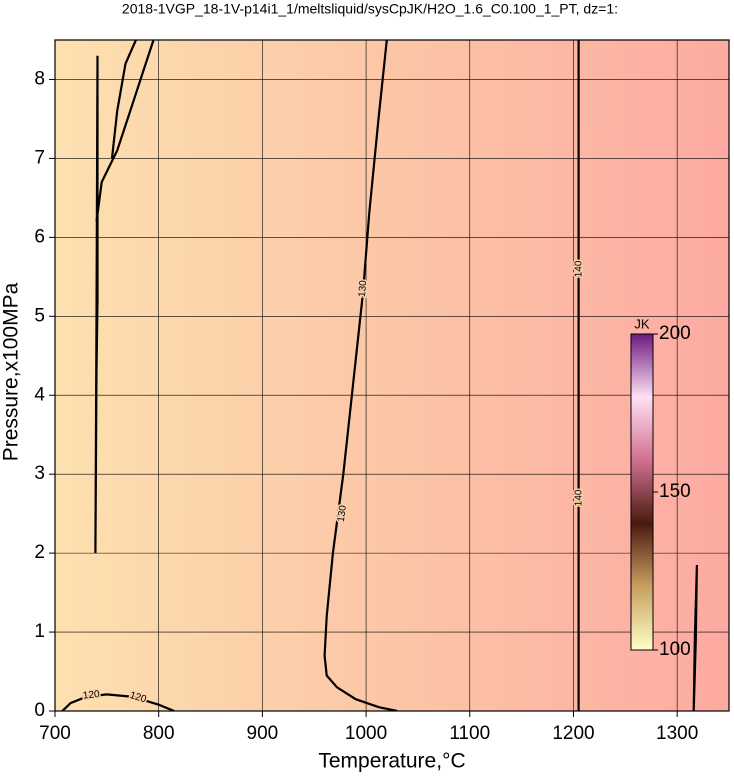 Image resolution: width=734 pixels, height=776 pixels. I want to click on colorbar-tick-label: 200, so click(675, 333).